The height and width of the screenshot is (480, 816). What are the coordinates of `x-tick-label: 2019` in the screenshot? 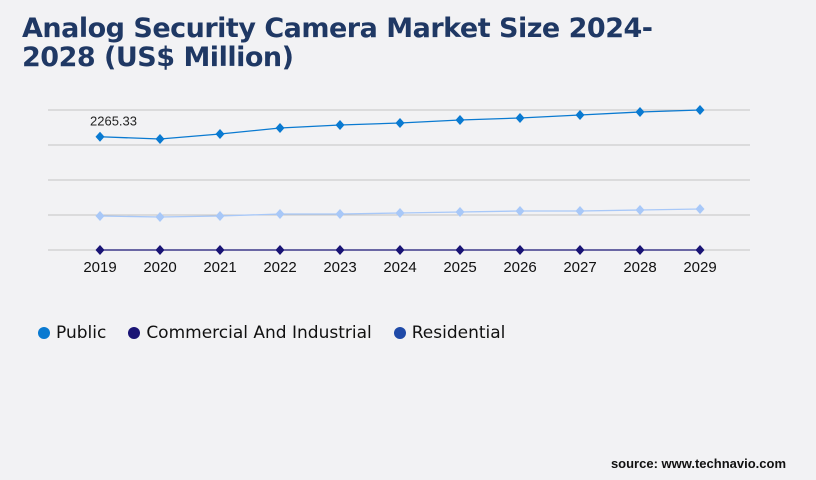 It's located at (99, 267).